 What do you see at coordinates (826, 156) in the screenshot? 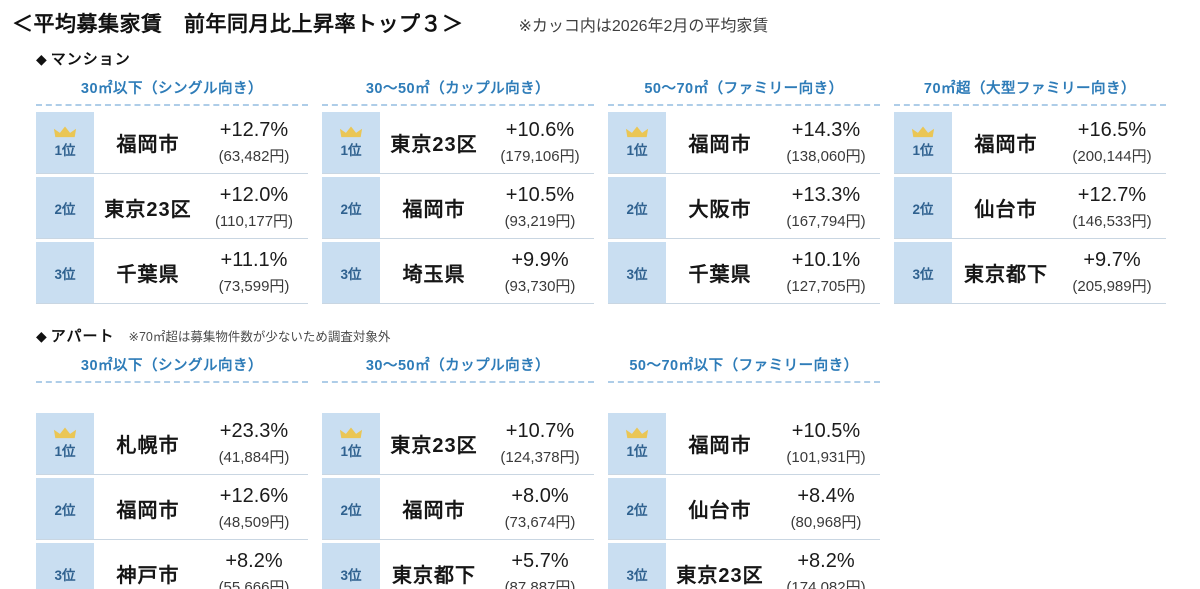
I see `average-rent: (138,060円)` at bounding box center [826, 156].